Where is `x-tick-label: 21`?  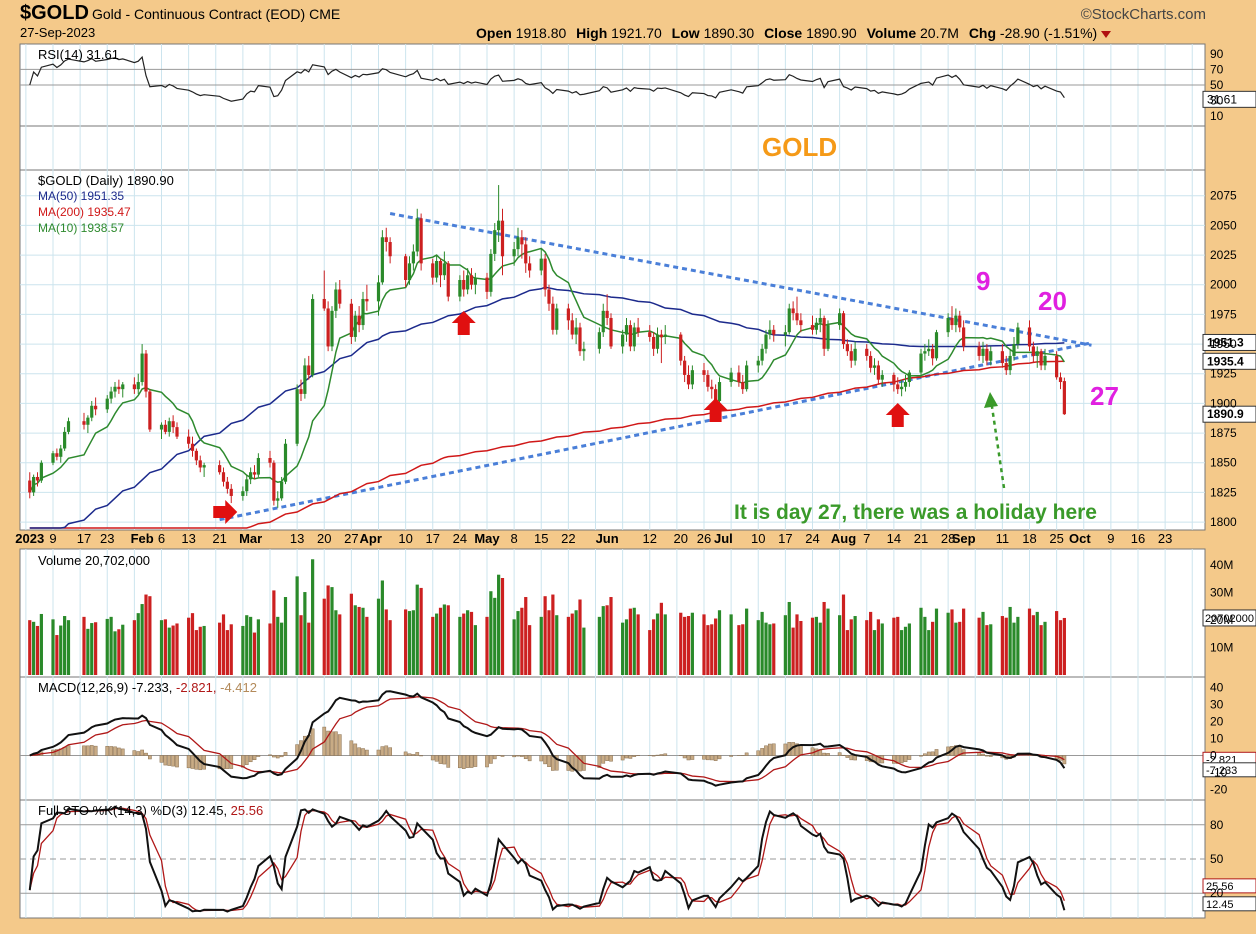
x-tick-label: 21 is located at coordinates (219, 538).